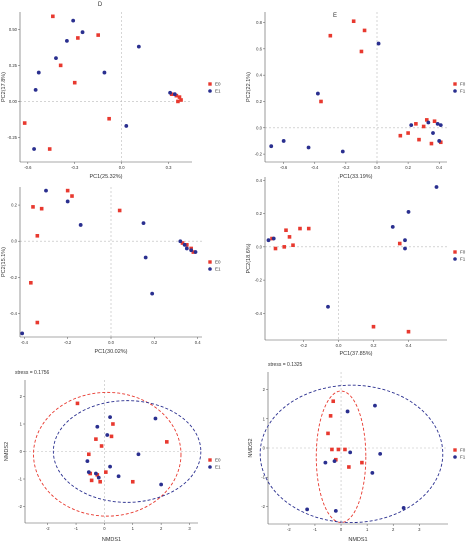  Describe the element at coordinates (218, 91) in the screenshot. I see `legend-label: E1` at that location.